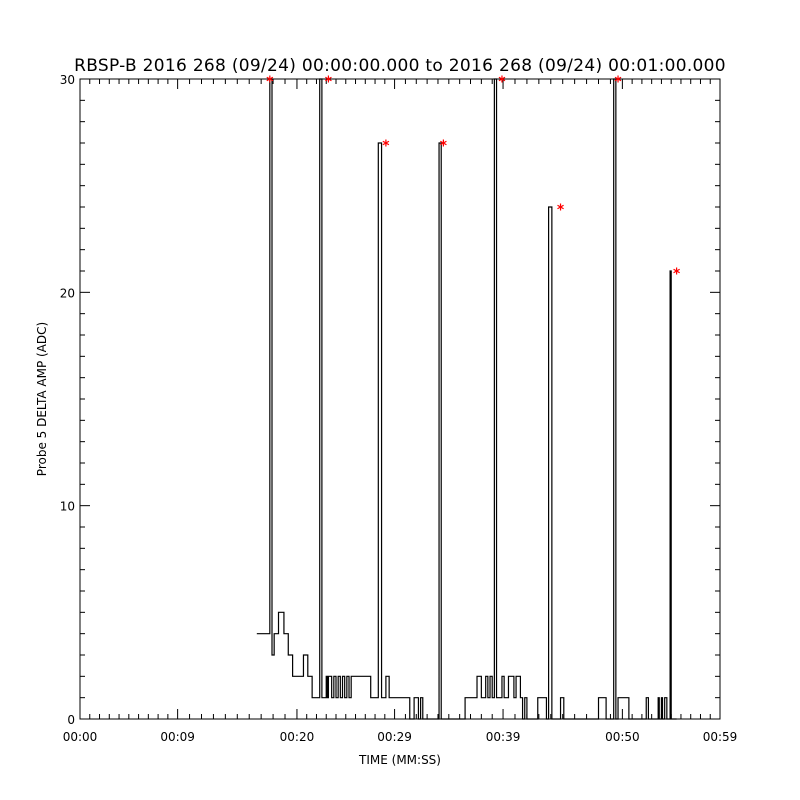 The image size is (800, 800). I want to click on peak-markers, so click(473, 175).